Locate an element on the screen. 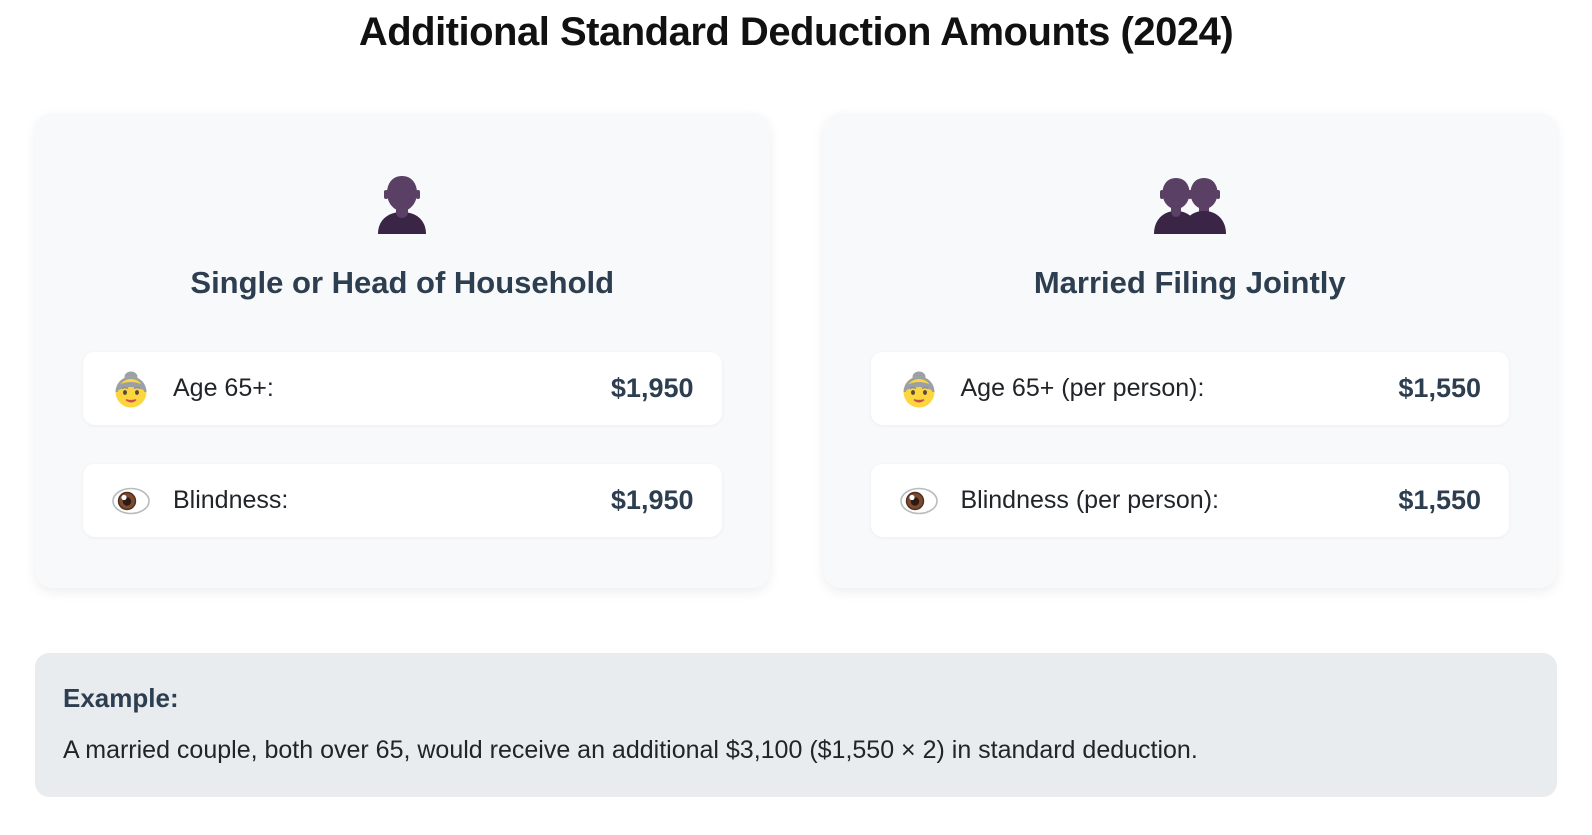  row-label: Age 65+: is located at coordinates (223, 388).